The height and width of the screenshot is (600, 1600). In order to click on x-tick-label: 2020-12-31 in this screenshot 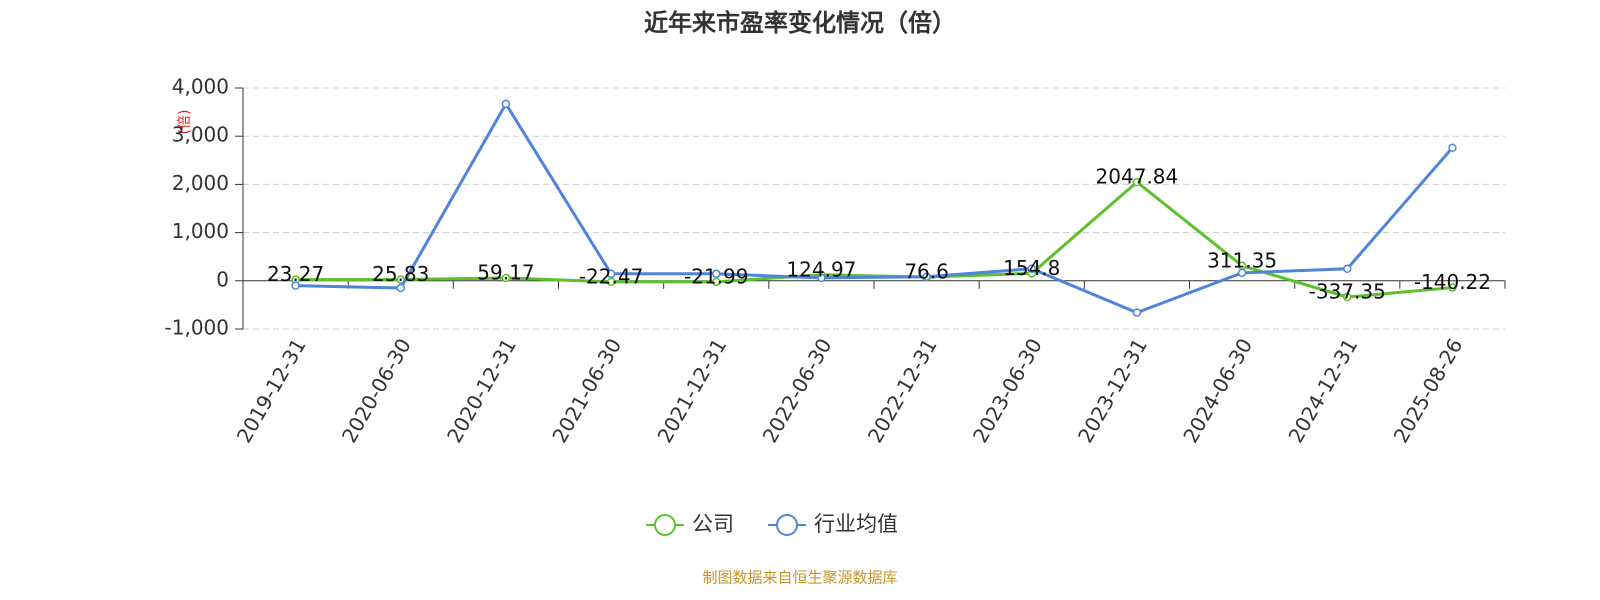, I will do `click(481, 390)`.